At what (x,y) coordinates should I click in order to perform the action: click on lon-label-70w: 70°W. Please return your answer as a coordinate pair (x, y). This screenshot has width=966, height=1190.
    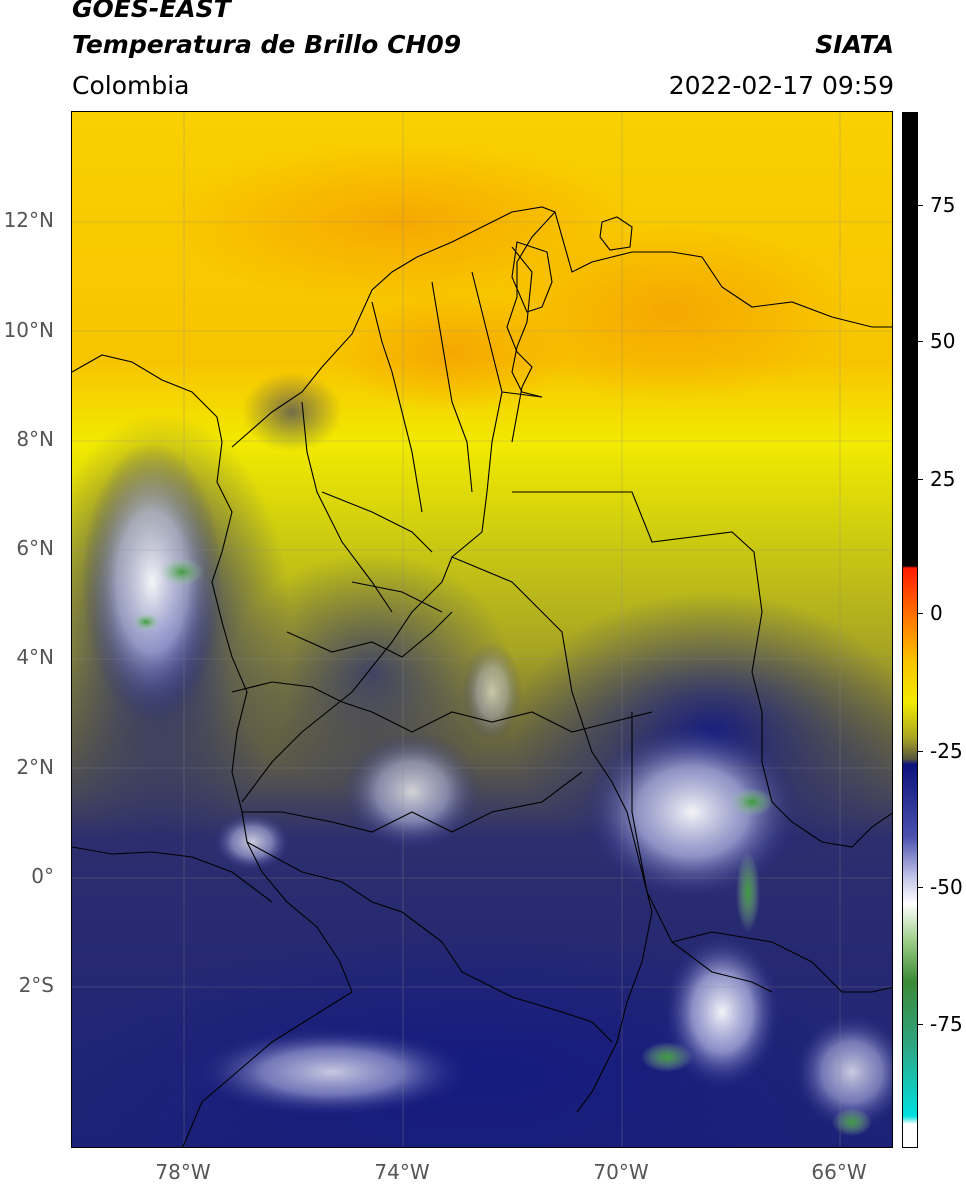
    Looking at the image, I should click on (621, 1172).